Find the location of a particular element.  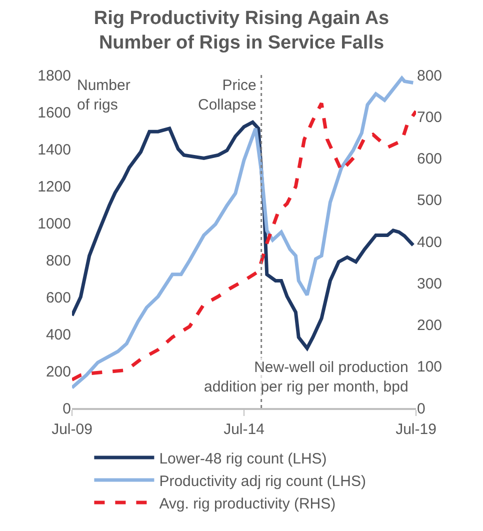

y-tick-label: 1600 is located at coordinates (54, 113).